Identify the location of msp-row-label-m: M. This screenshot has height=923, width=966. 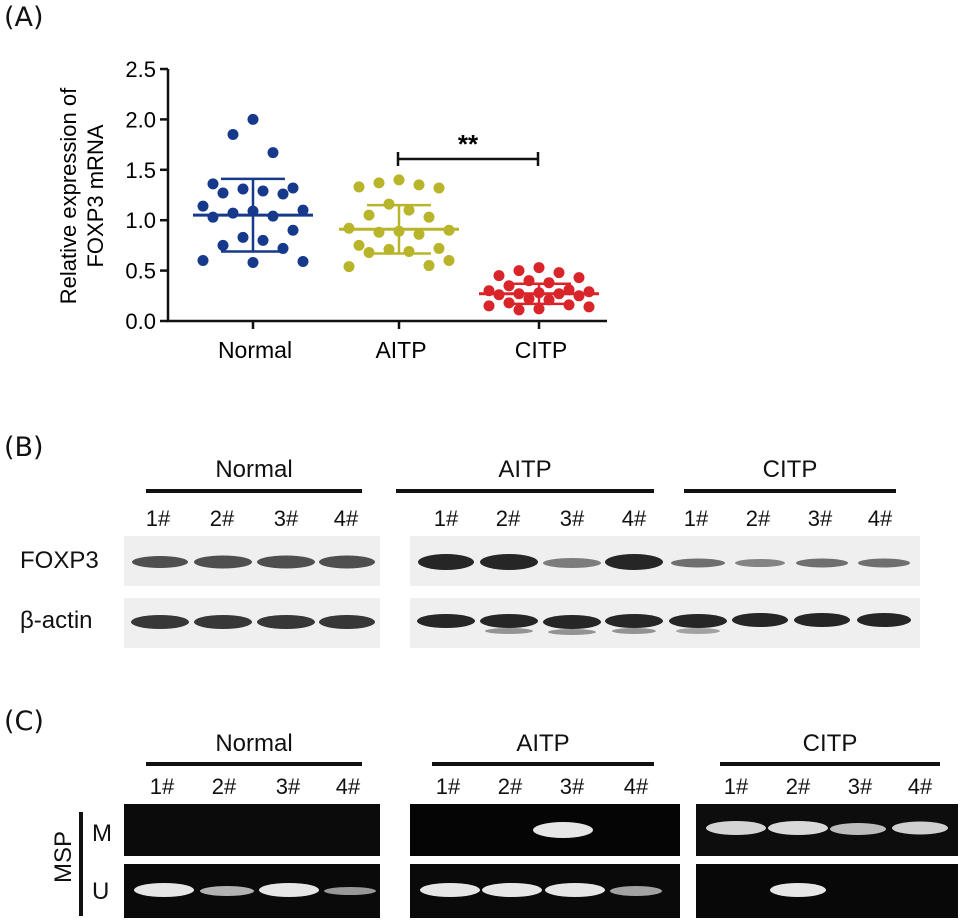
(102, 833).